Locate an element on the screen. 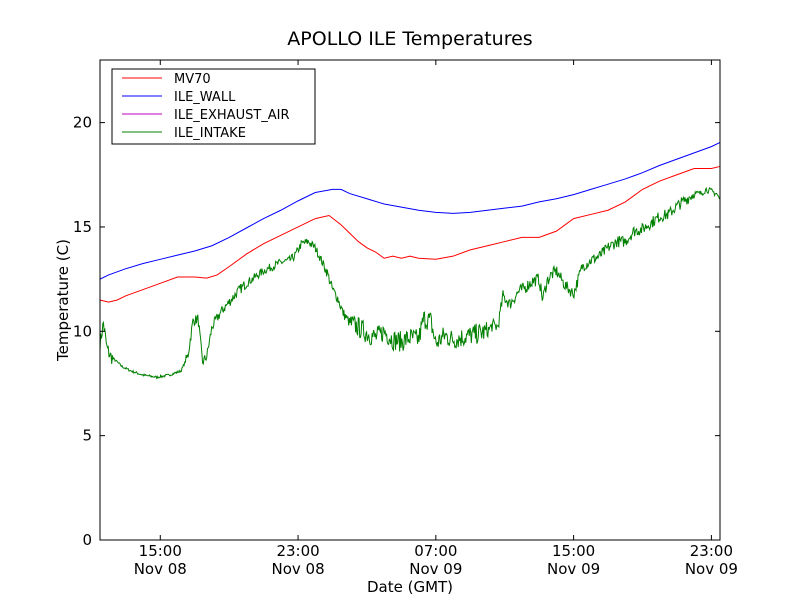 The image size is (800, 604). legend-label: ILE_INTAKE is located at coordinates (210, 133).